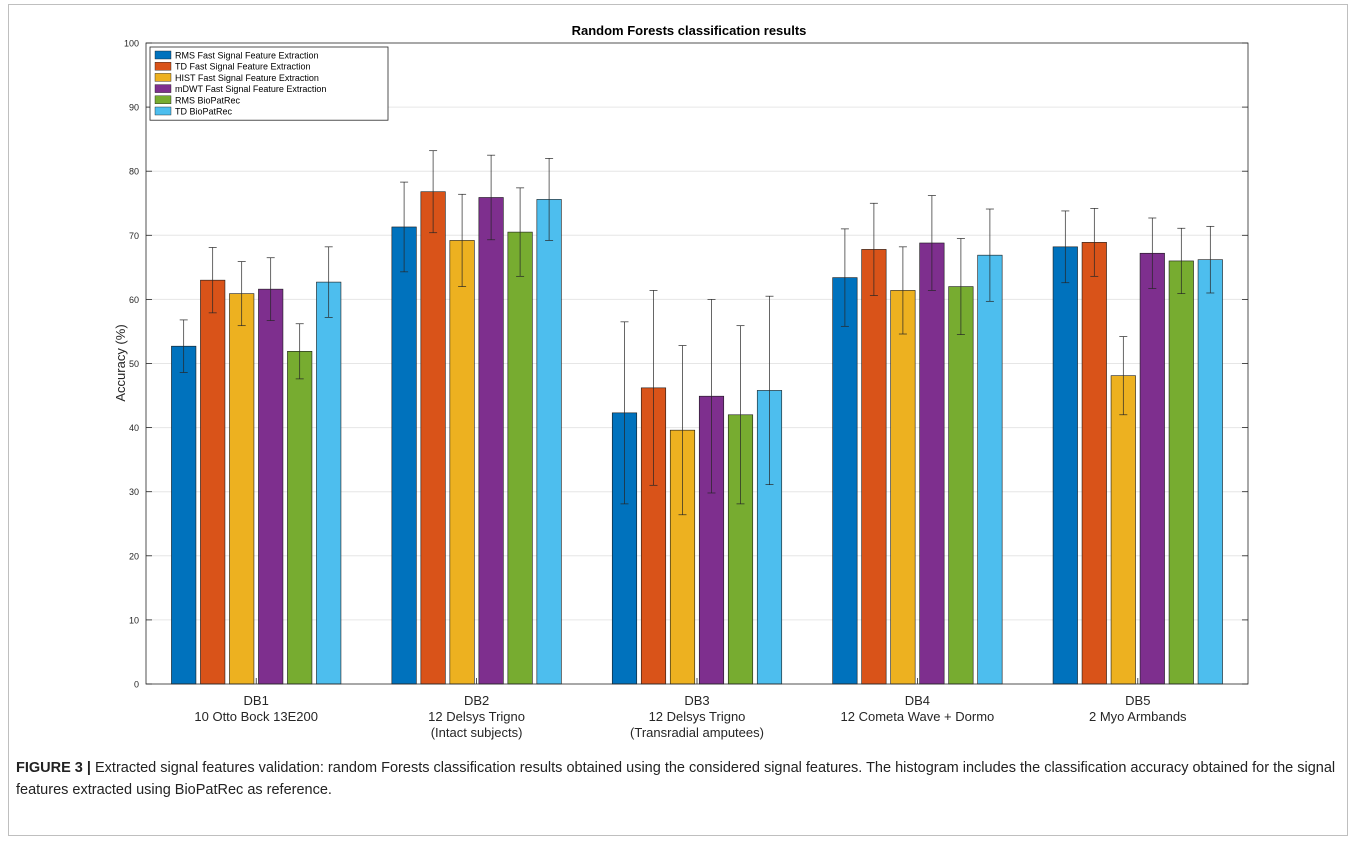 The image size is (1358, 841). Describe the element at coordinates (243, 67) in the screenshot. I see `legend-label: TD Fast Signal Feature Extraction` at that location.